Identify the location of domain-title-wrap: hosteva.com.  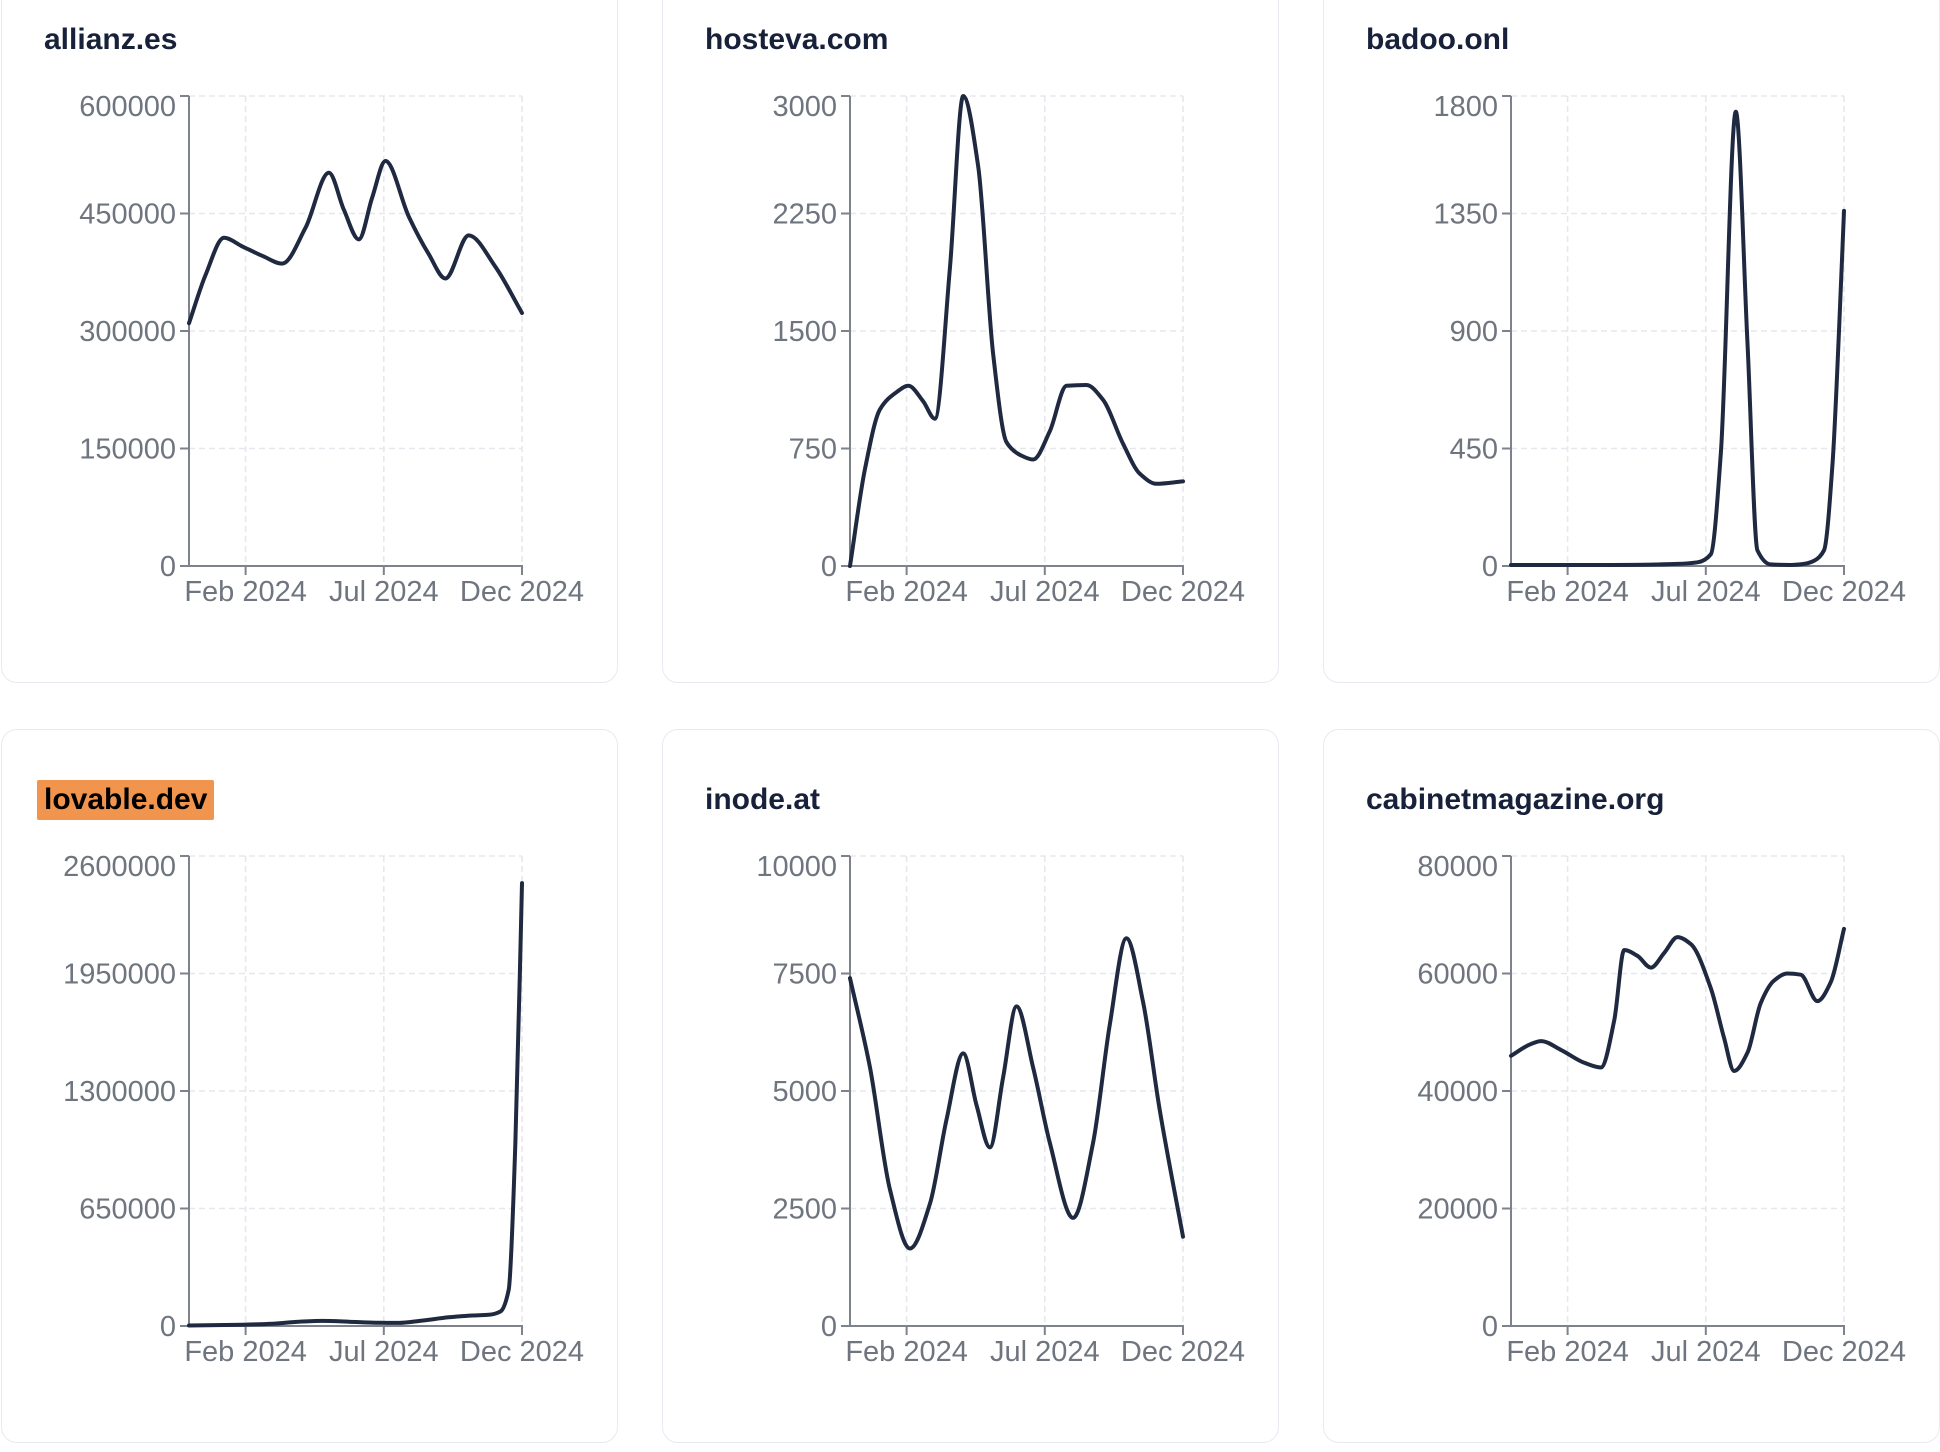
(796, 40).